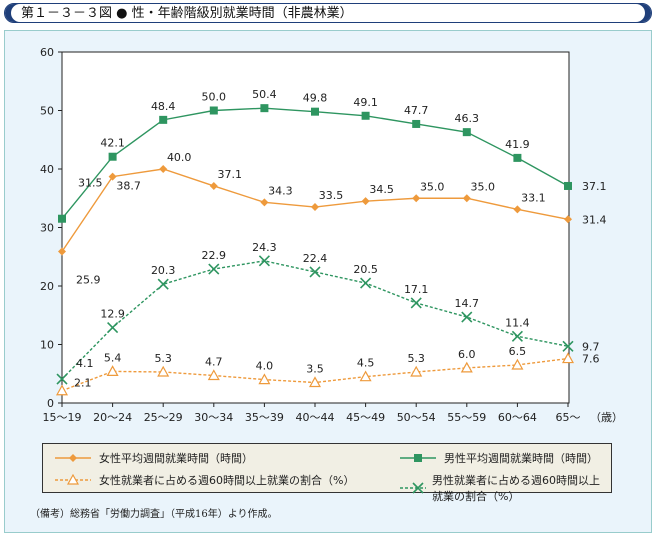 The width and height of the screenshot is (658, 538). I want to click on y-tick-label: 50, so click(47, 111).